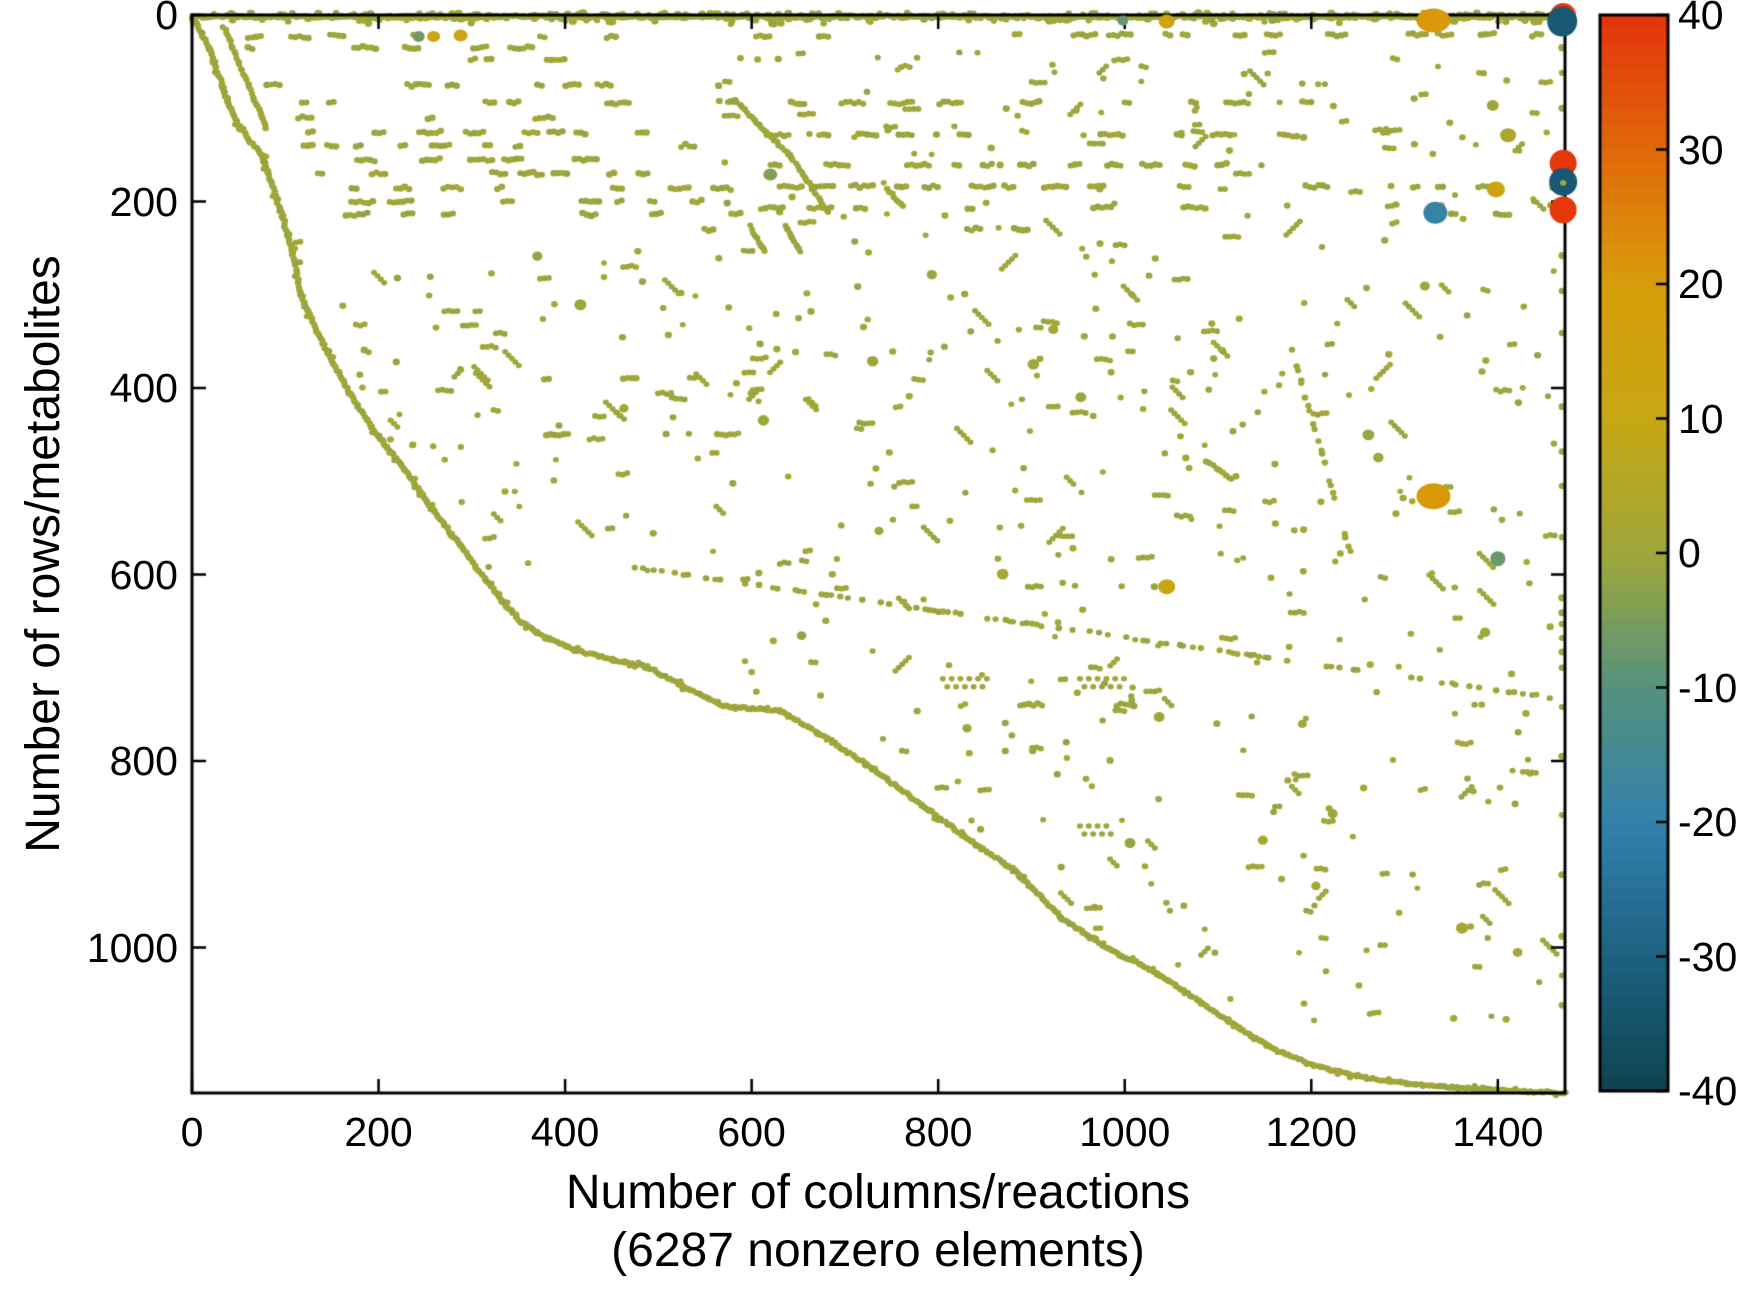 The image size is (1747, 1302). Describe the element at coordinates (1701, 19) in the screenshot. I see `colorbar-tick-label: 40` at that location.